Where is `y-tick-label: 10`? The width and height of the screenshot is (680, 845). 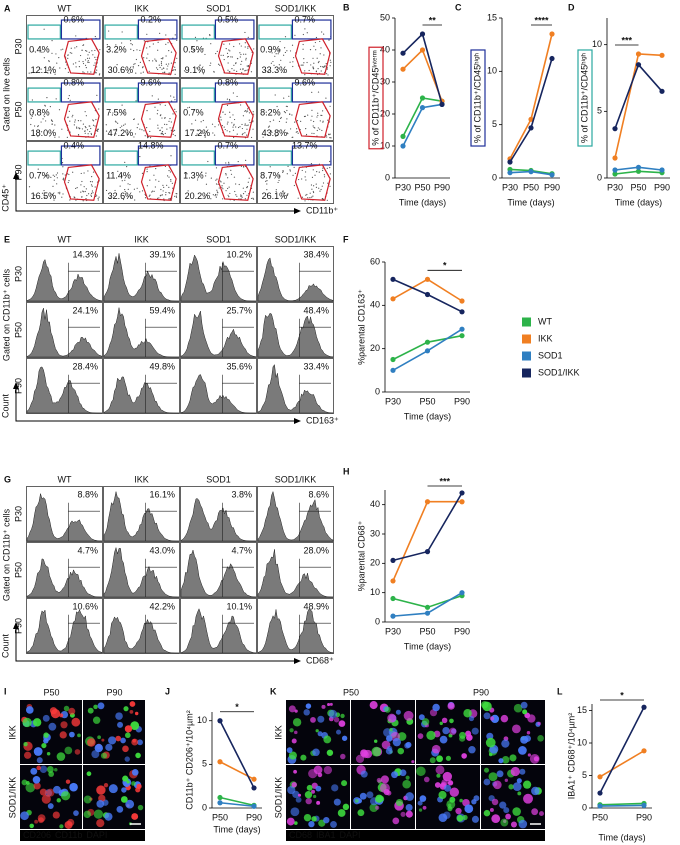 y-tick-label: 10 is located at coordinates (385, 145).